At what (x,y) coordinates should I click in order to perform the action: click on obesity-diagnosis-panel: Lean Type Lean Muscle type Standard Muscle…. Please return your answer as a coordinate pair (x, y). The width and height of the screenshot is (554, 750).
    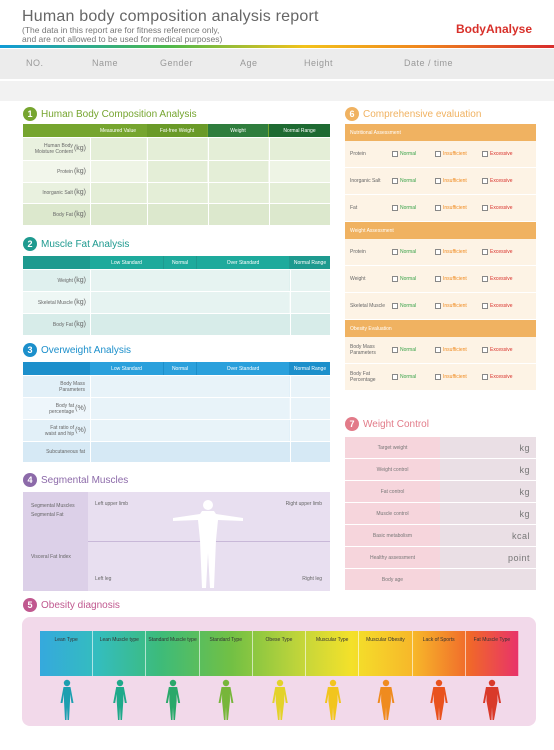
    Looking at the image, I should click on (279, 671).